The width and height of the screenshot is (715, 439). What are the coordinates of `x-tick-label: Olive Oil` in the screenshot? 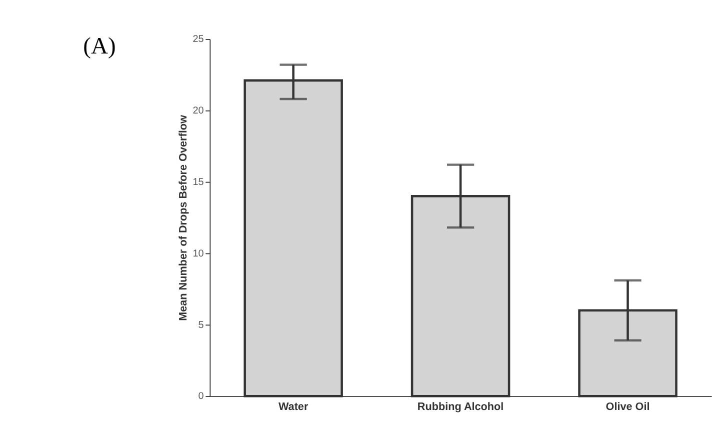 It's located at (628, 407).